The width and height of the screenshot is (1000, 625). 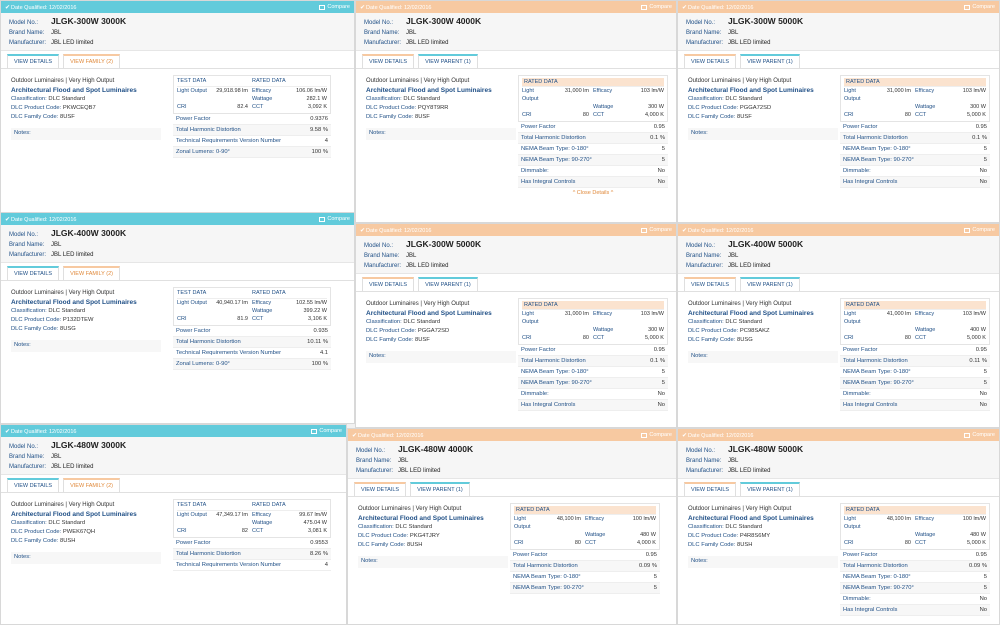 What do you see at coordinates (40, 431) in the screenshot?
I see `date-qualified: ✔Date Qualified: 12/02/2016` at bounding box center [40, 431].